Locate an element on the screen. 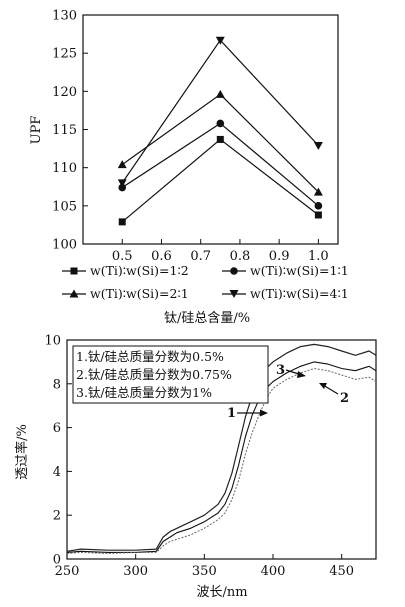  legend-item-1to1: w(Ti)∶w(Si)=1∶1 is located at coordinates (285, 270).